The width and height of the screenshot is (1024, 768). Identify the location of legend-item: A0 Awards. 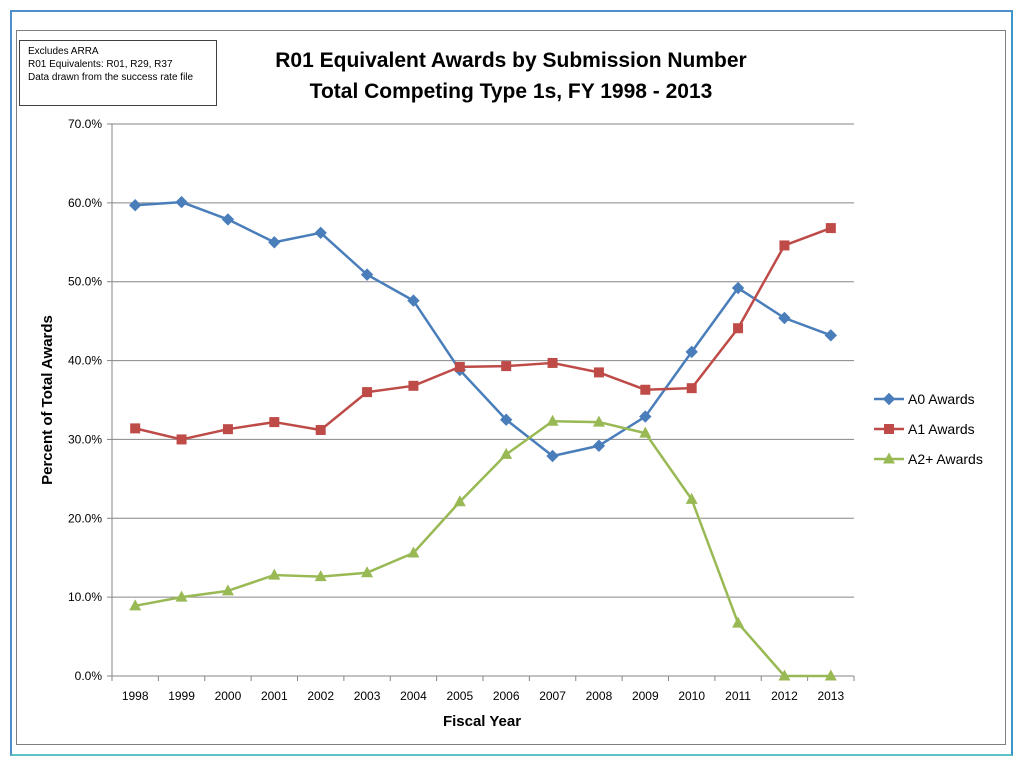
(924, 399).